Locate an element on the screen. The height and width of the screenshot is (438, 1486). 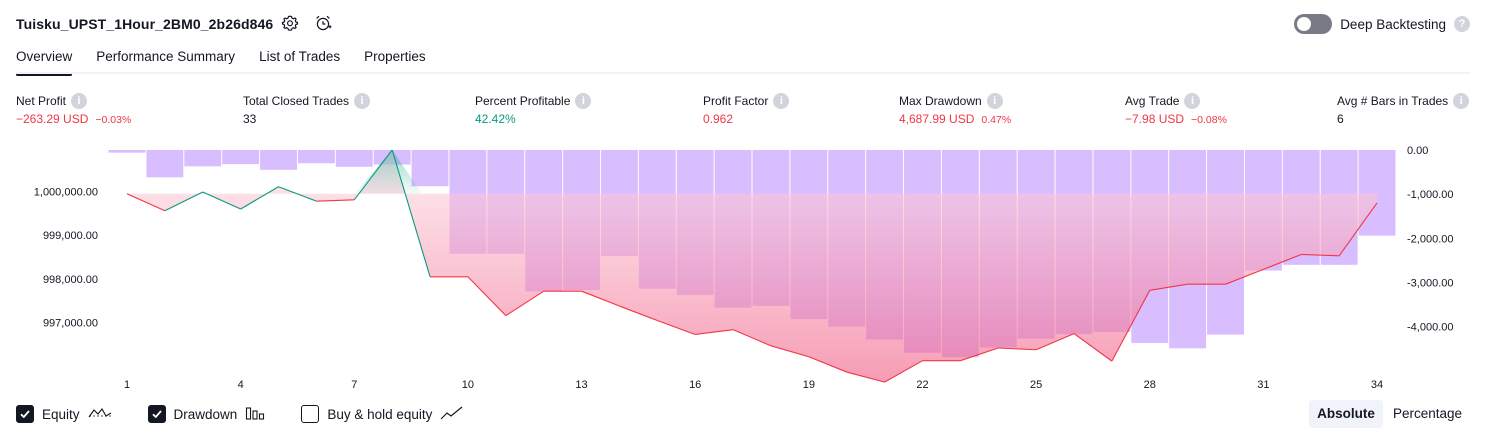
drawdown-bars-icon is located at coordinates (255, 414).